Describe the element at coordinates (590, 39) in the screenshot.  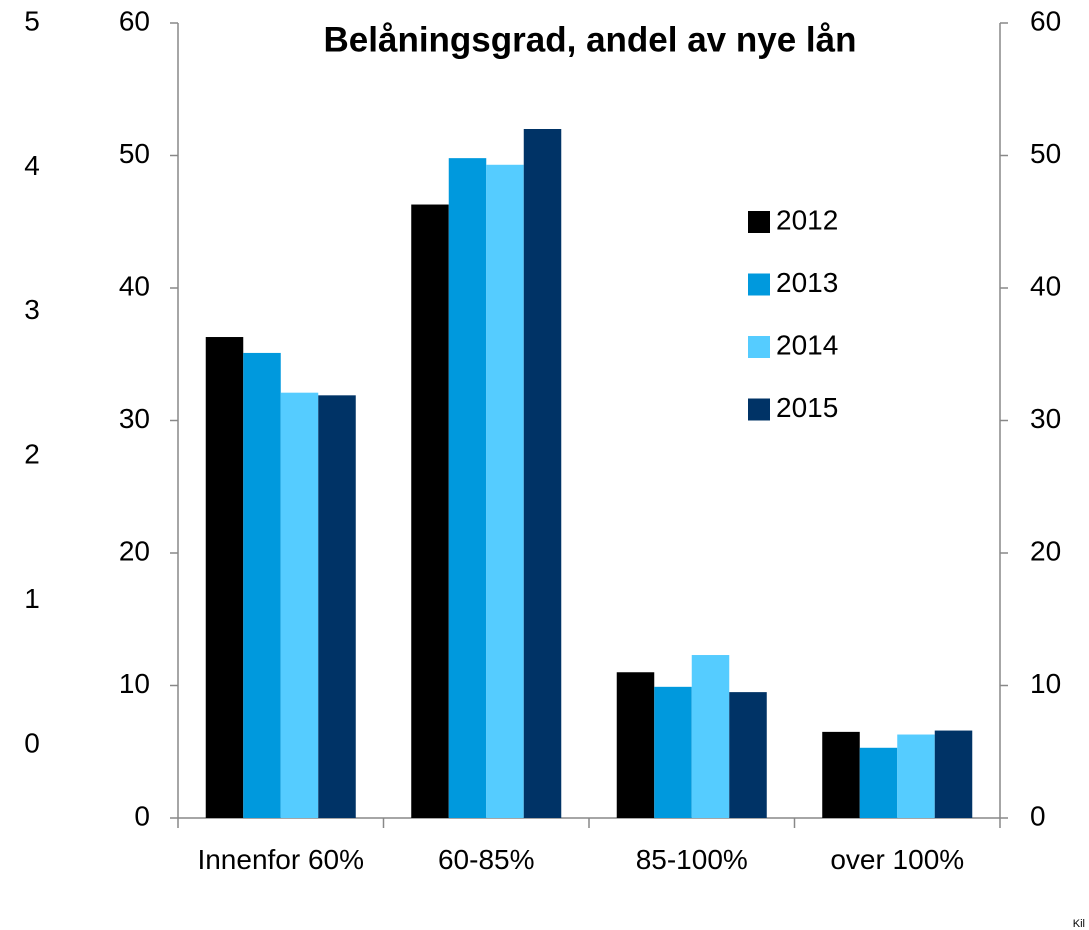
I see `chart-title: Belåningsgrad, andel av nye lån` at that location.